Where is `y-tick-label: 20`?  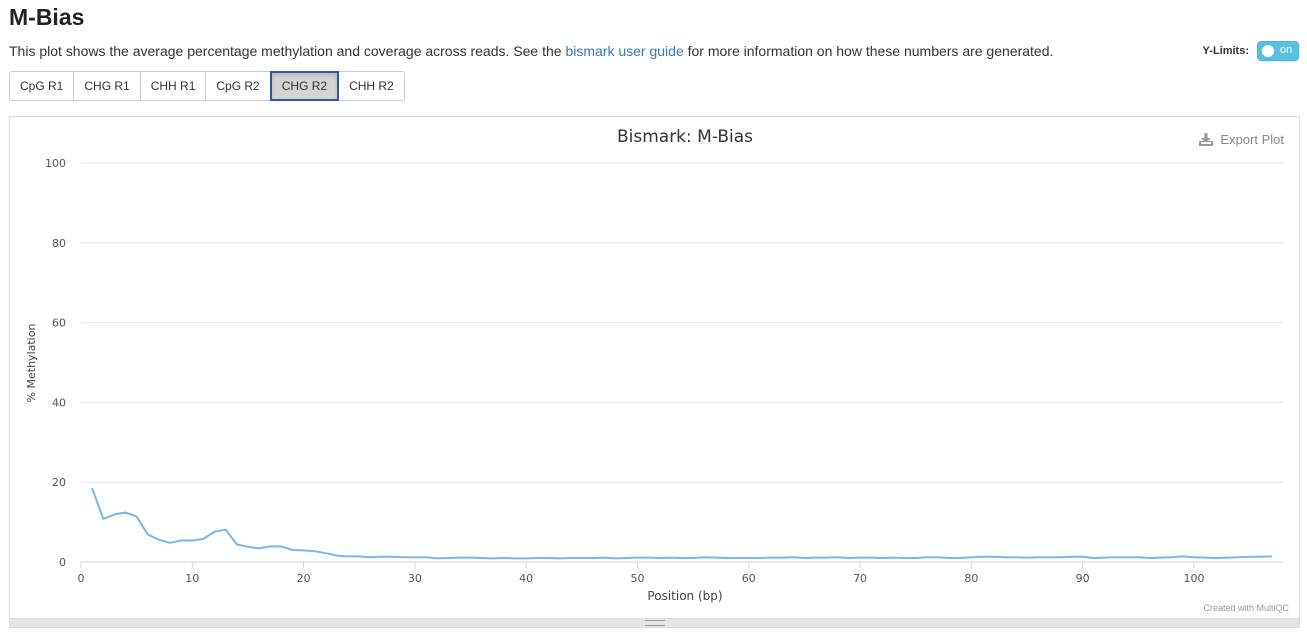 y-tick-label: 20 is located at coordinates (59, 482).